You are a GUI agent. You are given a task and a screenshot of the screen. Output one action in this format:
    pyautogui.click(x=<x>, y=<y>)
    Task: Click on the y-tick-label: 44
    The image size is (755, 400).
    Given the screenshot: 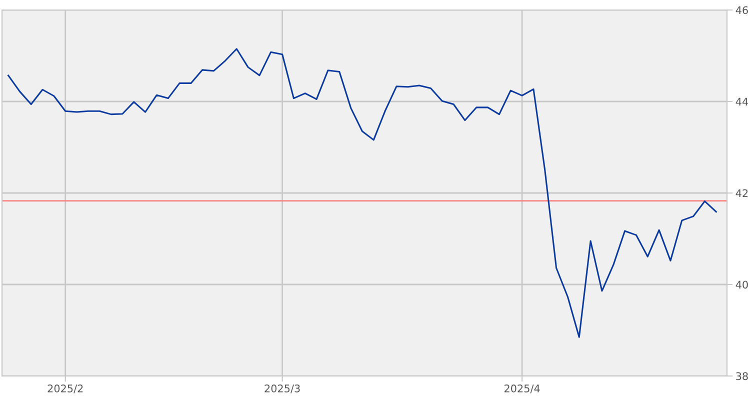 What is the action you would take?
    pyautogui.click(x=742, y=102)
    